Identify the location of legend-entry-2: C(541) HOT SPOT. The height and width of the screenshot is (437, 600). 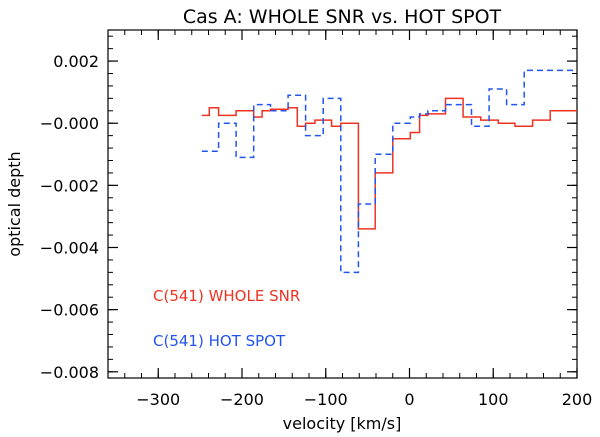
(219, 341).